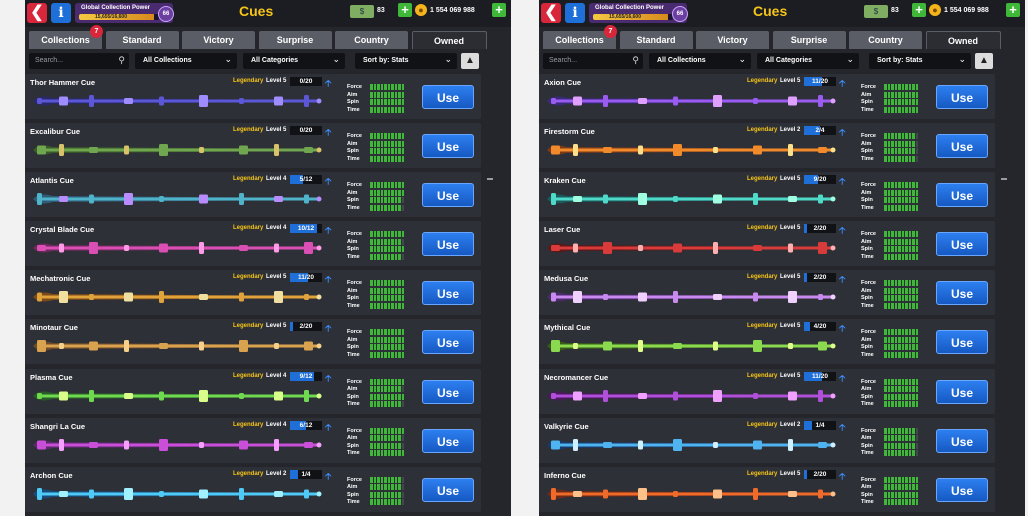  I want to click on cue-tip, so click(319, 248).